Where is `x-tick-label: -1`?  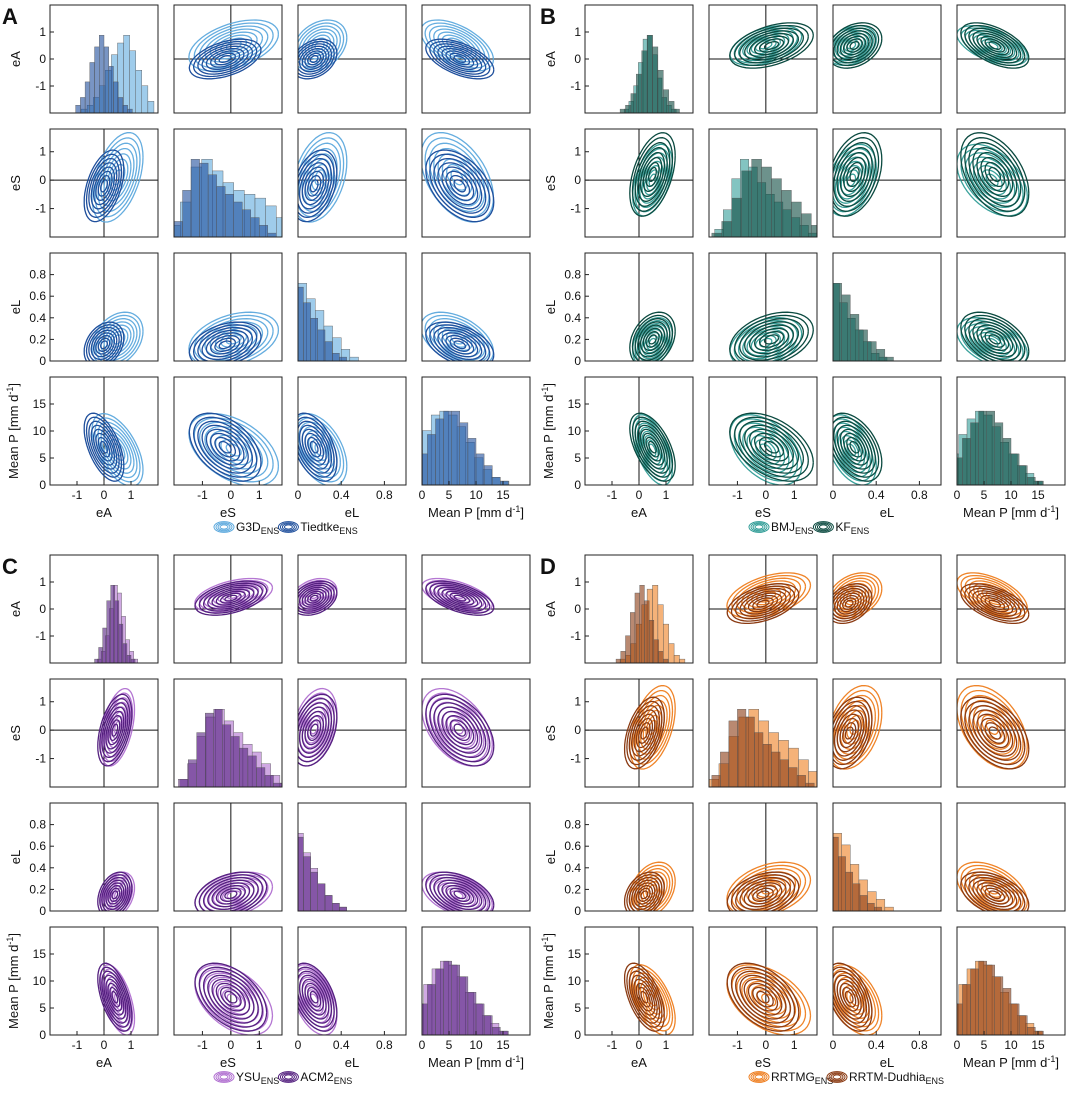 x-tick-label: -1 is located at coordinates (202, 1045).